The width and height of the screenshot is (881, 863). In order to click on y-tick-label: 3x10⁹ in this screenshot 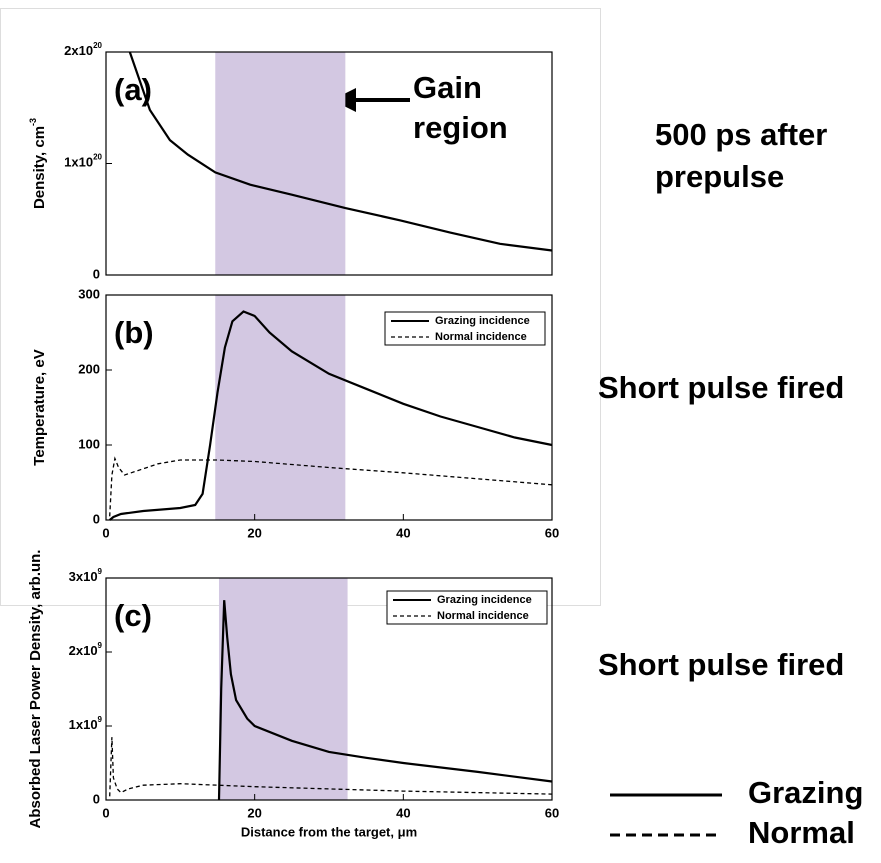, I will do `click(86, 575)`.